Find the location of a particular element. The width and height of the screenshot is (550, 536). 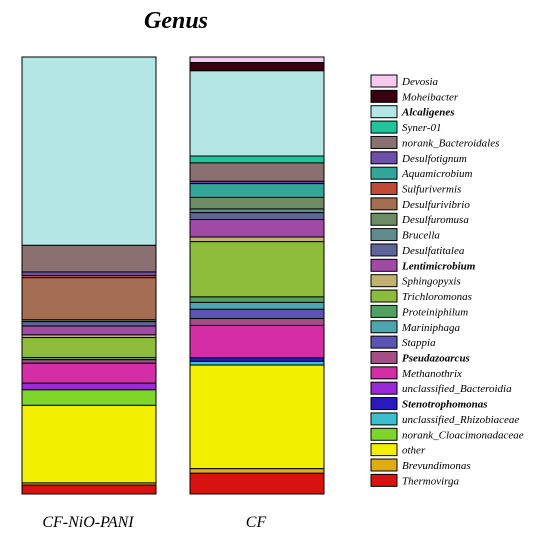

legend-swatch-pseudazoarcus is located at coordinates (384, 357).